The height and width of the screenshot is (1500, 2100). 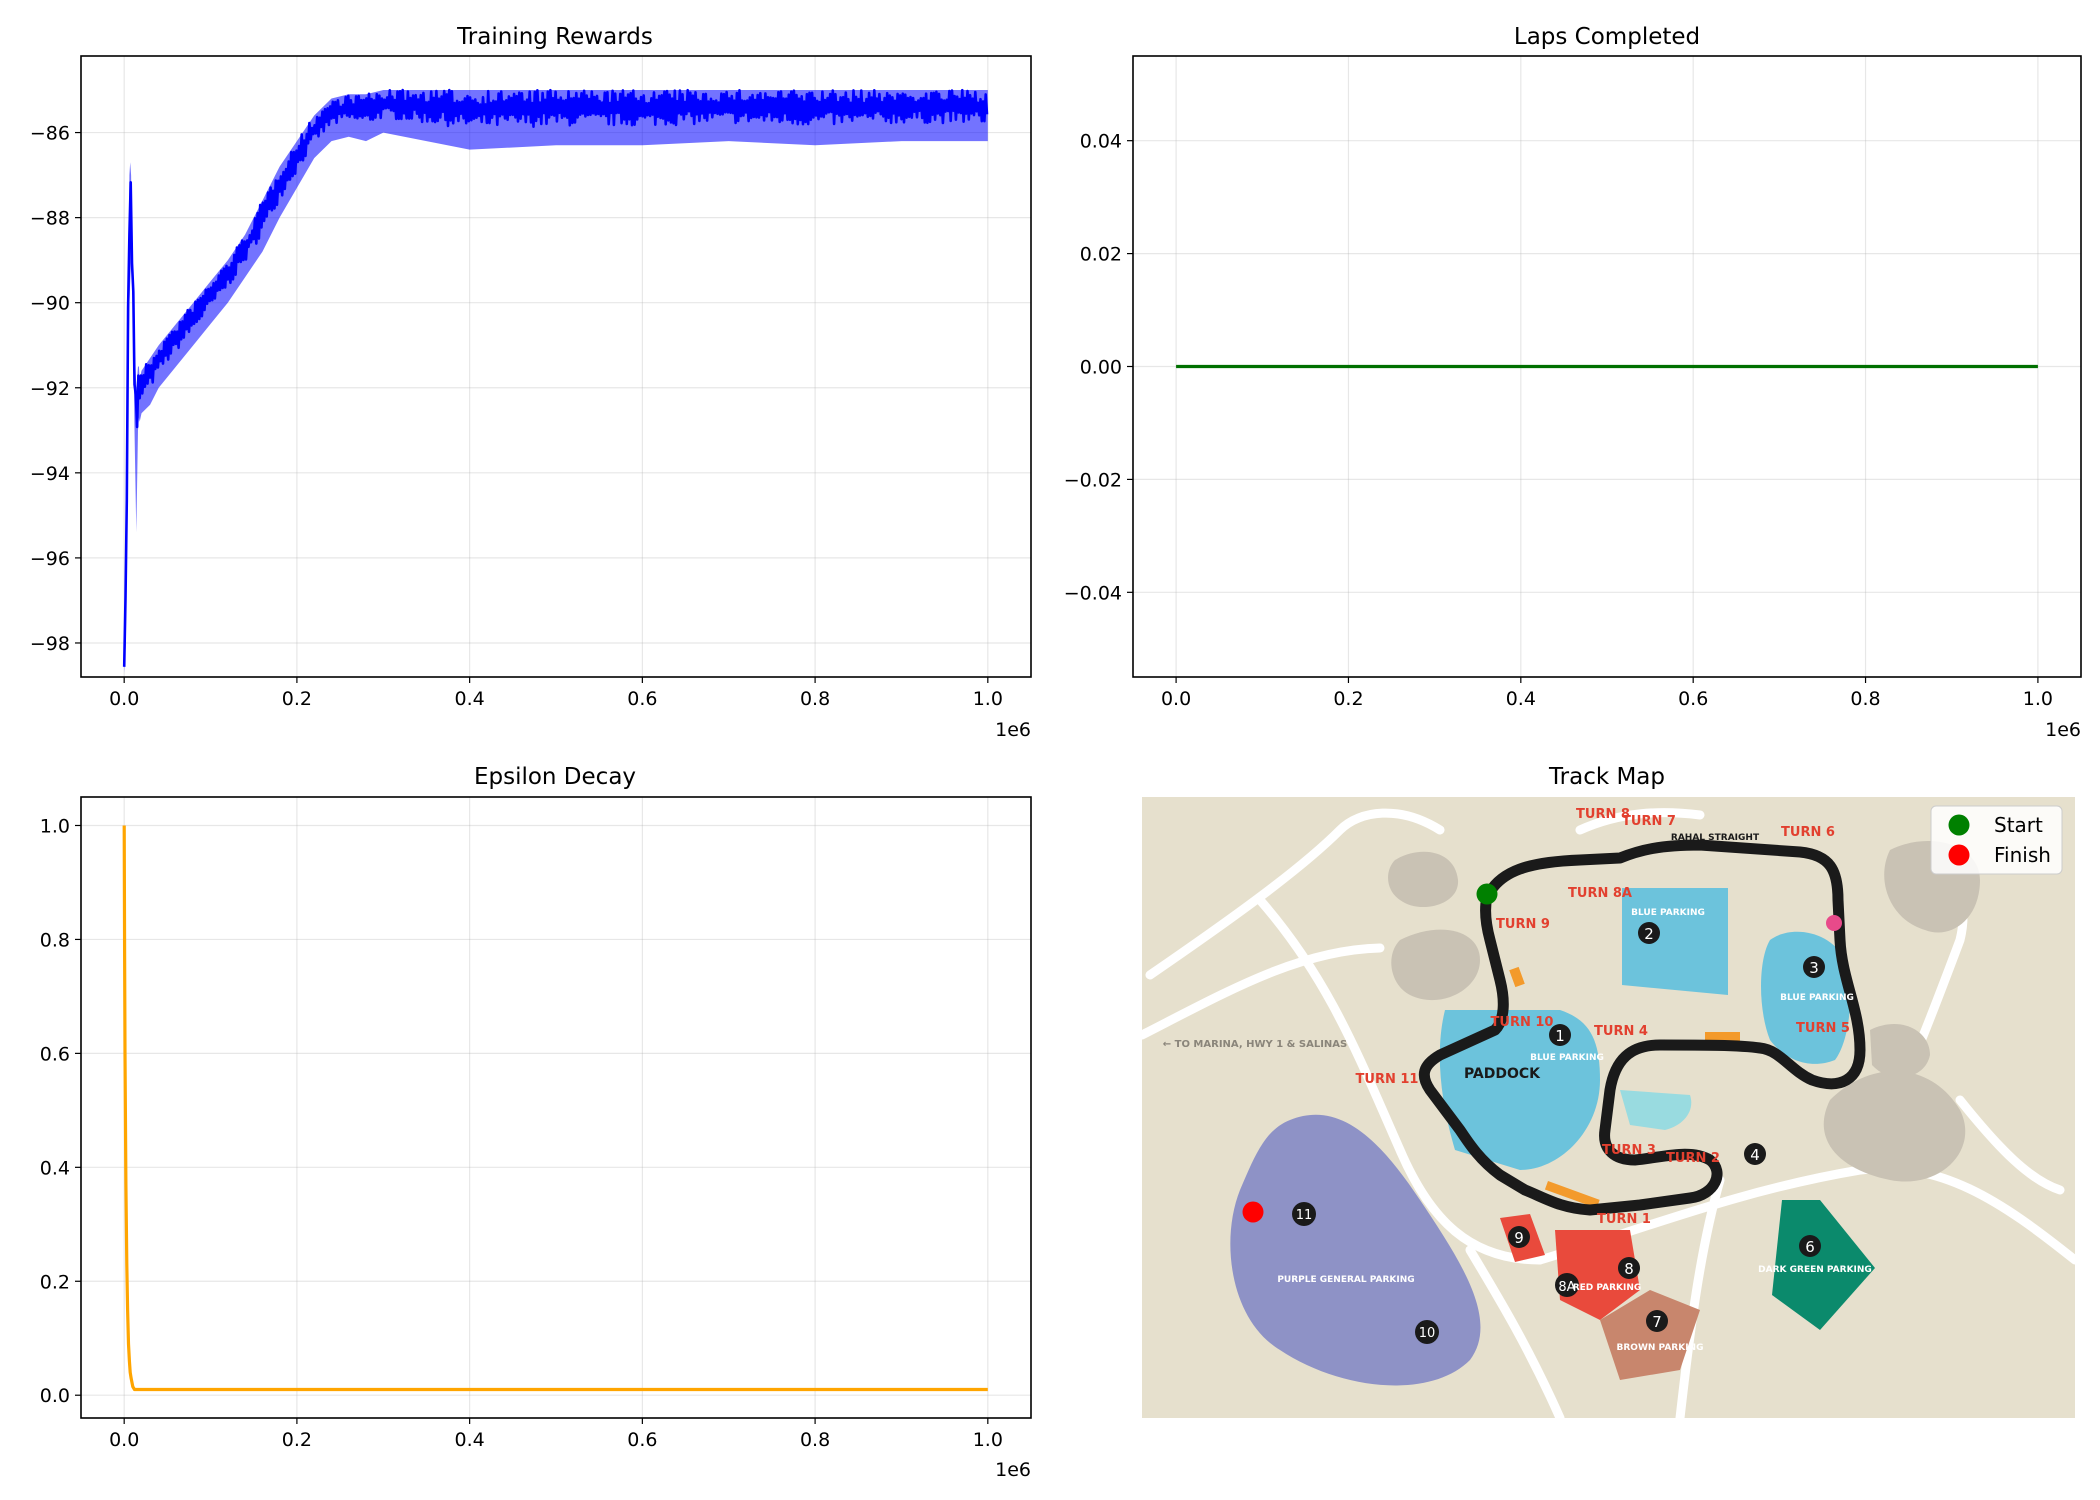 What do you see at coordinates (2018, 825) in the screenshot?
I see `legend-start-label: Start` at bounding box center [2018, 825].